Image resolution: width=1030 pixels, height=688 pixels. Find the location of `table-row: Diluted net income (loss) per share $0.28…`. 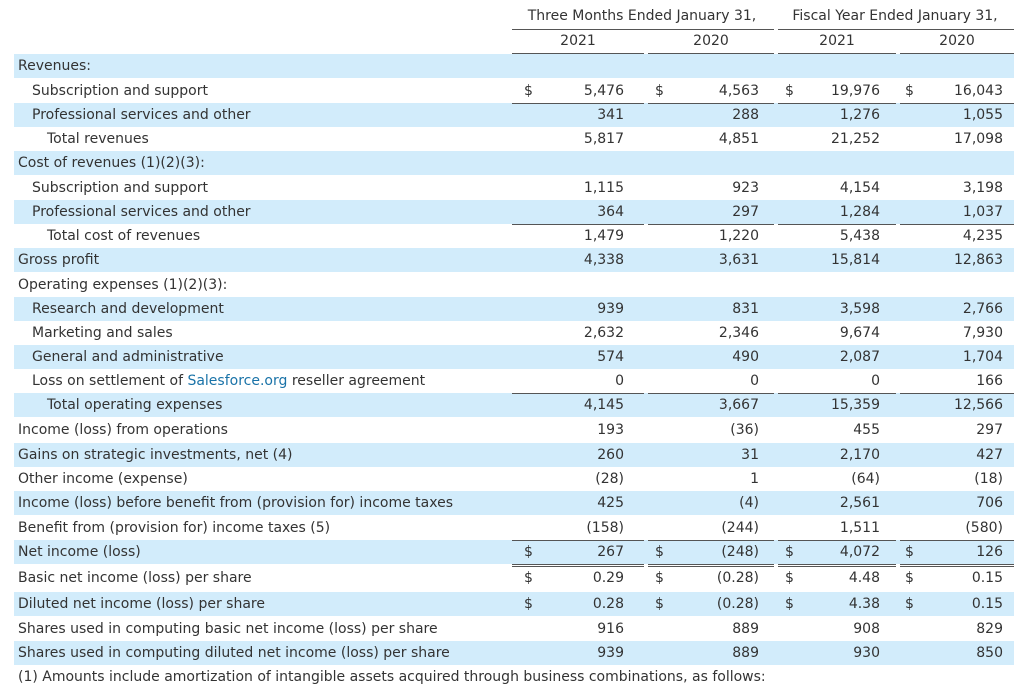

table-row: Diluted net income (loss) per share $0.28… is located at coordinates (514, 604).